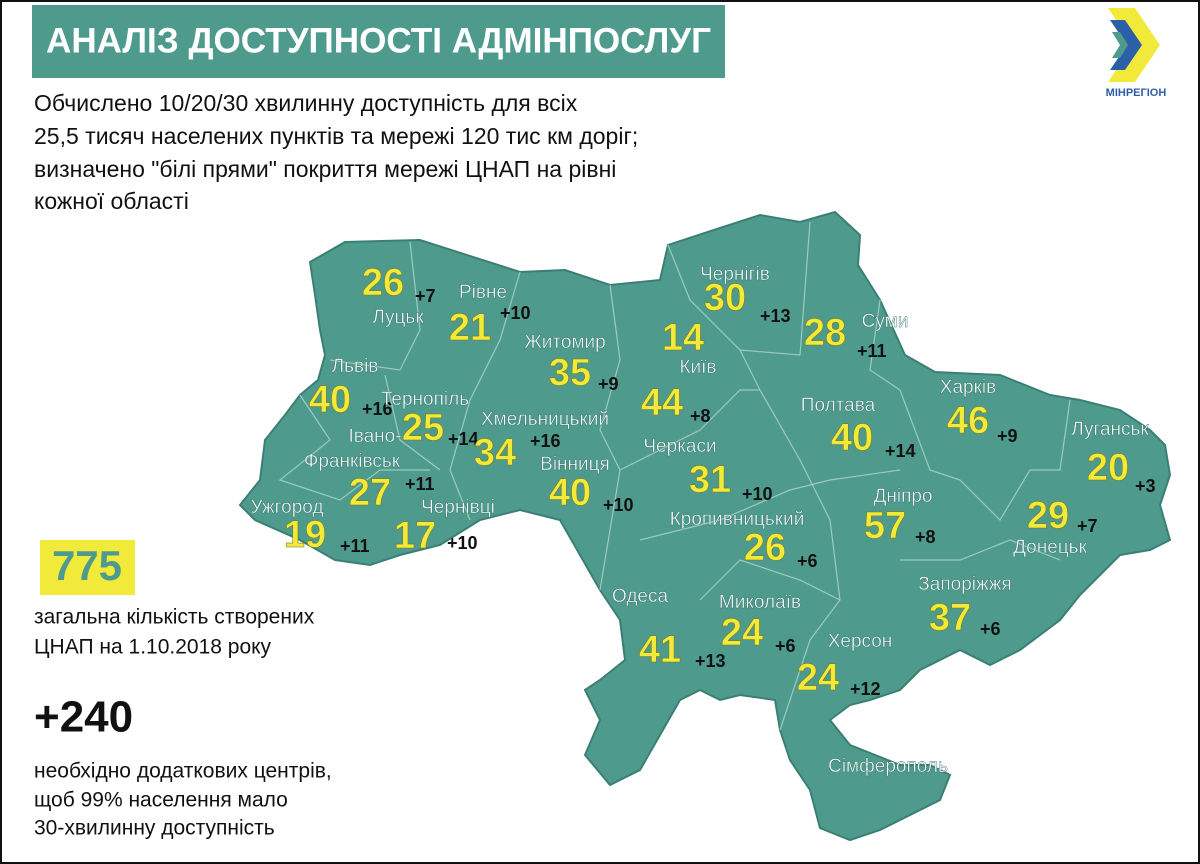 This screenshot has height=864, width=1200. Describe the element at coordinates (415, 536) in the screenshot. I see `region-count: 17` at that location.